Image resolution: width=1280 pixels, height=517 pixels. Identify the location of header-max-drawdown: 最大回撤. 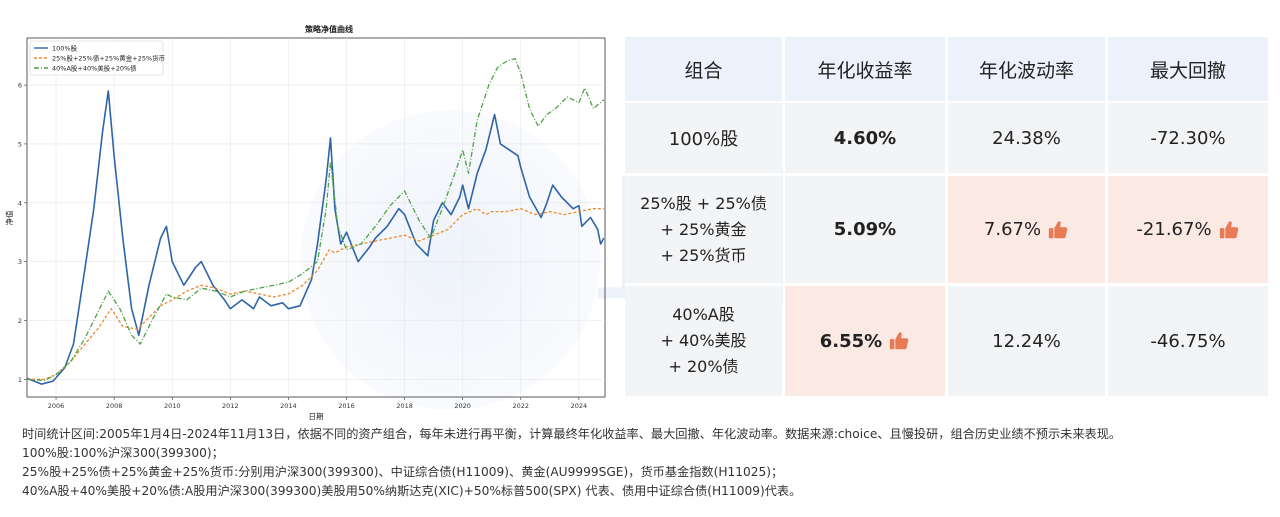
(1188, 70).